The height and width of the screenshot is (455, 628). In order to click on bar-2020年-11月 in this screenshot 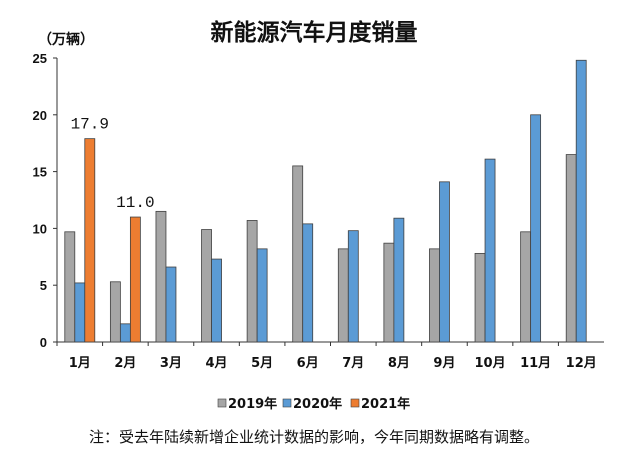, I will do `click(536, 228)`.